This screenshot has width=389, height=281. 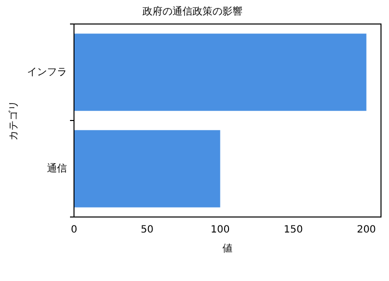 I want to click on y-tick-label: 通信, so click(x=57, y=168).